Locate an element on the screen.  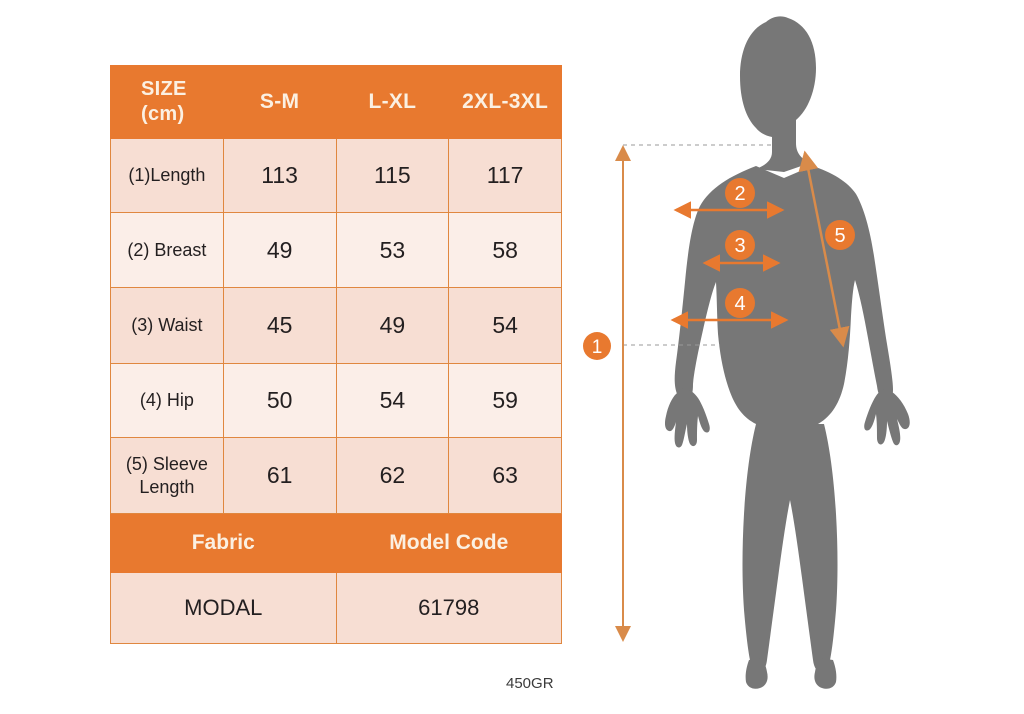
marker-badge-2: 2 is located at coordinates (740, 193).